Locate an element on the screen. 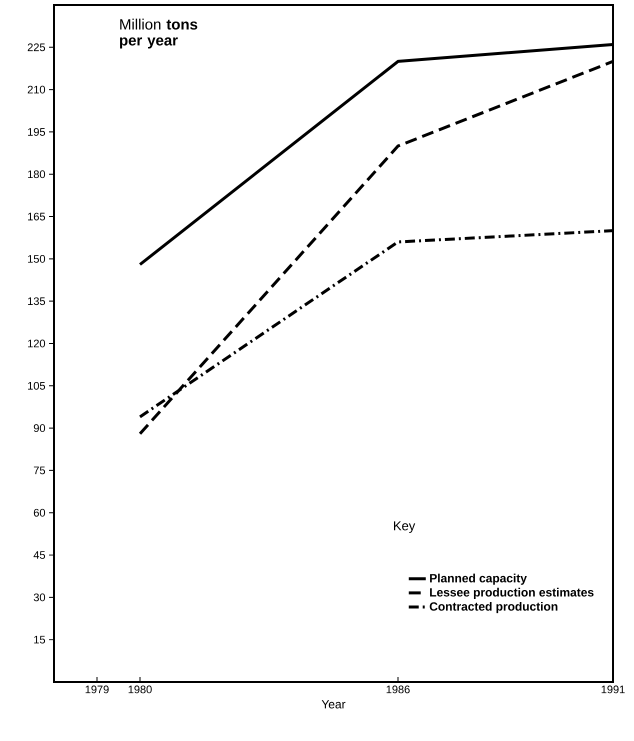 The width and height of the screenshot is (634, 741). x-axis-title: Year is located at coordinates (334, 704).